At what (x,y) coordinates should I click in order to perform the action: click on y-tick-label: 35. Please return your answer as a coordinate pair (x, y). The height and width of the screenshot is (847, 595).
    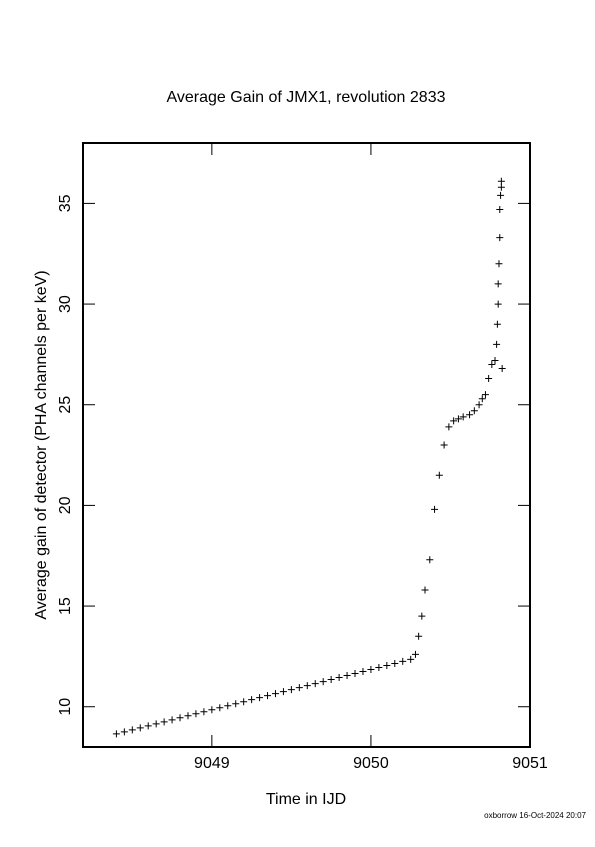
    Looking at the image, I should click on (65, 203).